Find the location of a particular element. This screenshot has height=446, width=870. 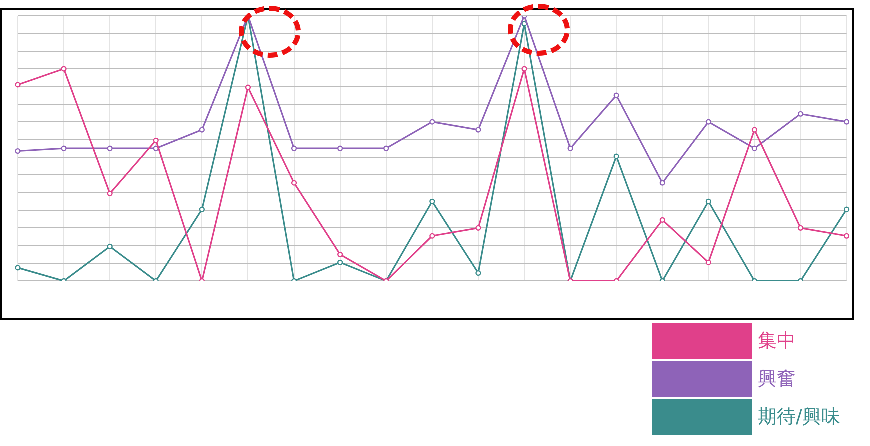

text: 興奮 is located at coordinates (777, 379).